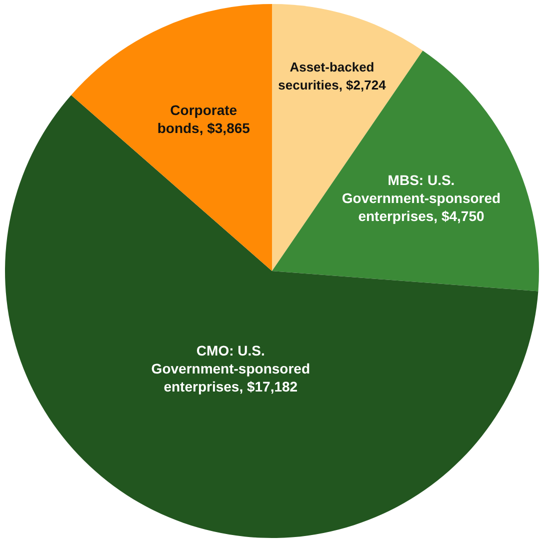  I want to click on slice-label: MBS: U.S. Government-sponsored enterprises, $4,750, so click(421, 198).